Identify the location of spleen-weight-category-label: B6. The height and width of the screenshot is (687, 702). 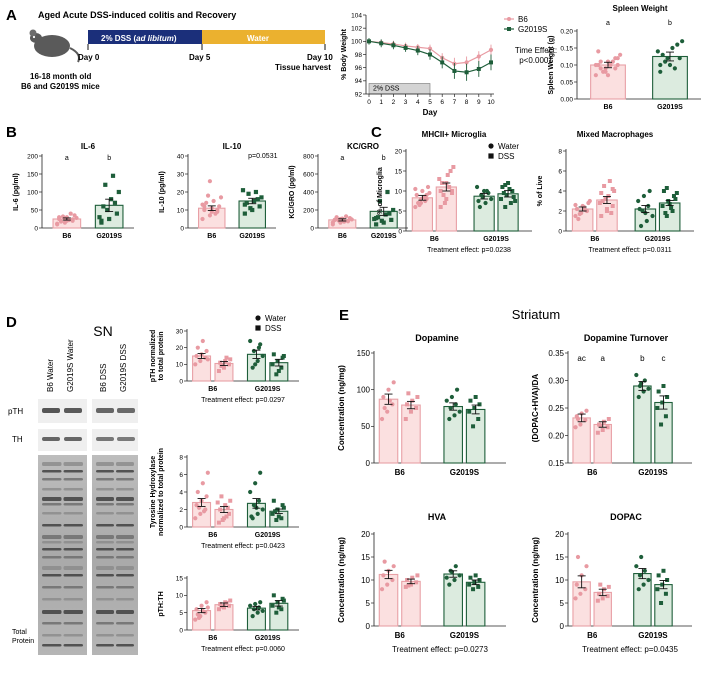
(608, 107).